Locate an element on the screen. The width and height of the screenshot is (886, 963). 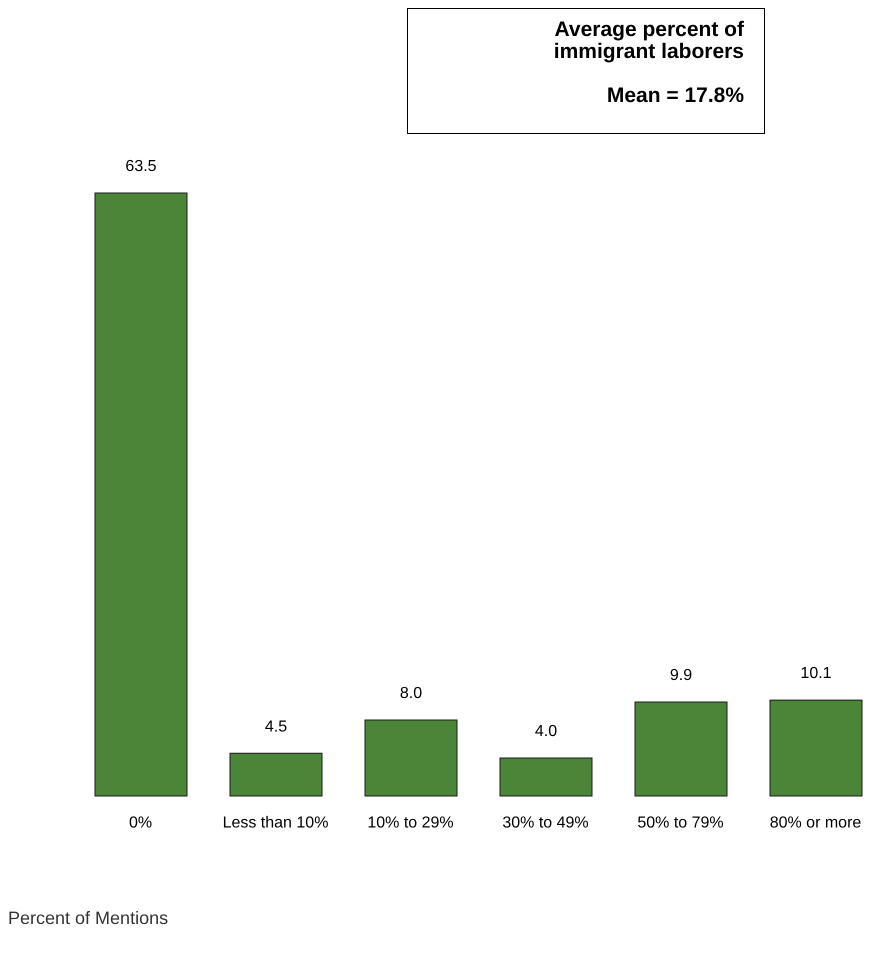
data-label: 4.0 is located at coordinates (546, 731).